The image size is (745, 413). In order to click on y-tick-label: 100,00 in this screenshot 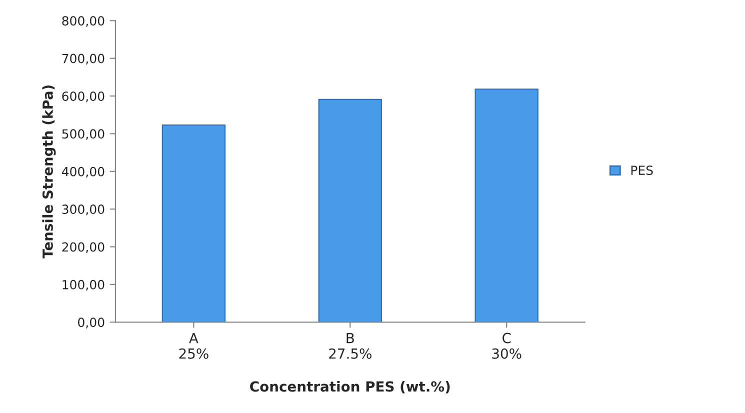, I will do `click(83, 285)`.